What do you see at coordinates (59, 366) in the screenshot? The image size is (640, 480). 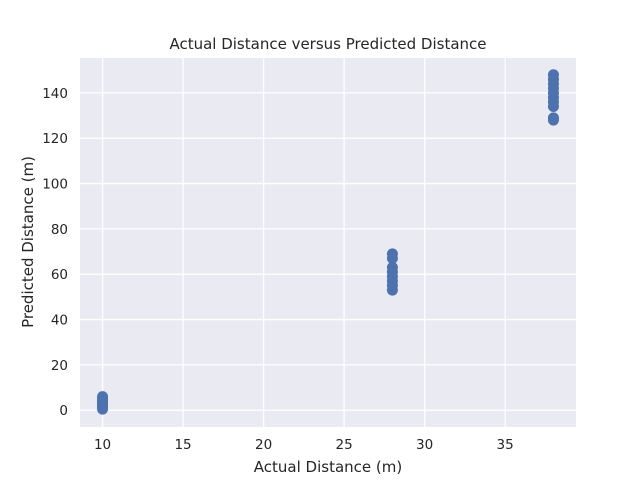 I see `y-tick-label: 20` at bounding box center [59, 366].